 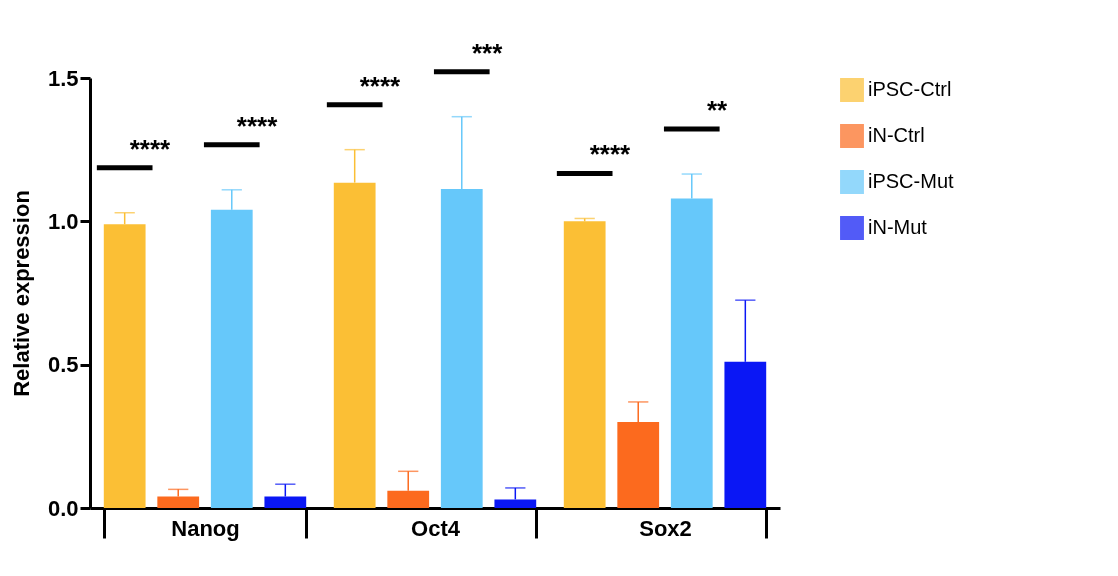 What do you see at coordinates (911, 181) in the screenshot?
I see `legend-label: iPSC-Mut` at bounding box center [911, 181].